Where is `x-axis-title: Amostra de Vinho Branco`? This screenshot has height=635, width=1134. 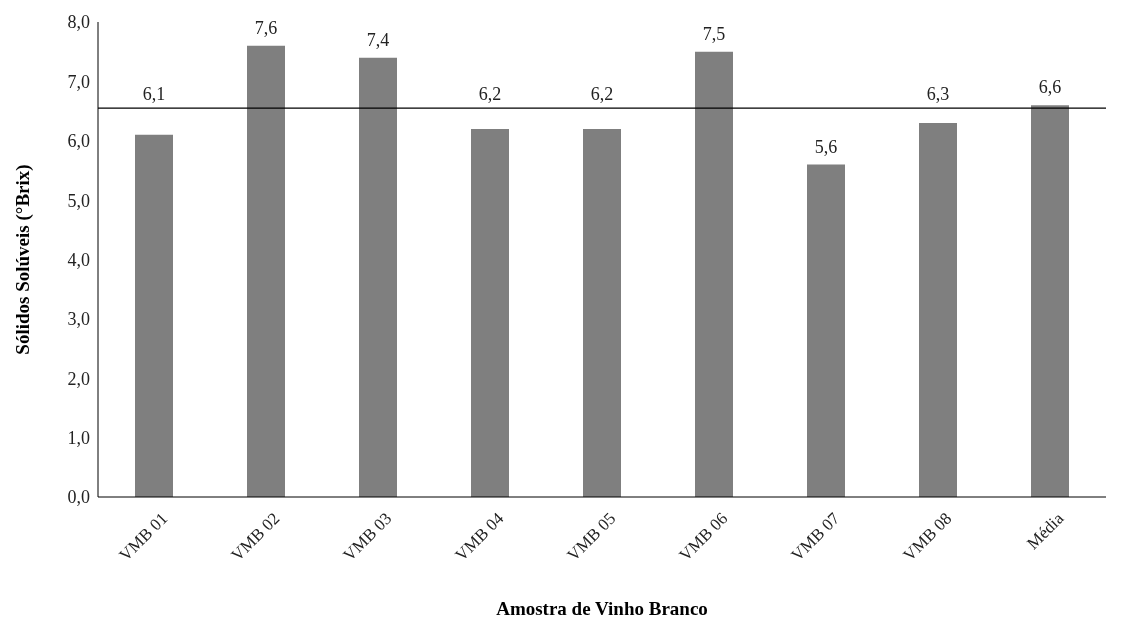
x-axis-title: Amostra de Vinho Branco is located at coordinates (602, 608).